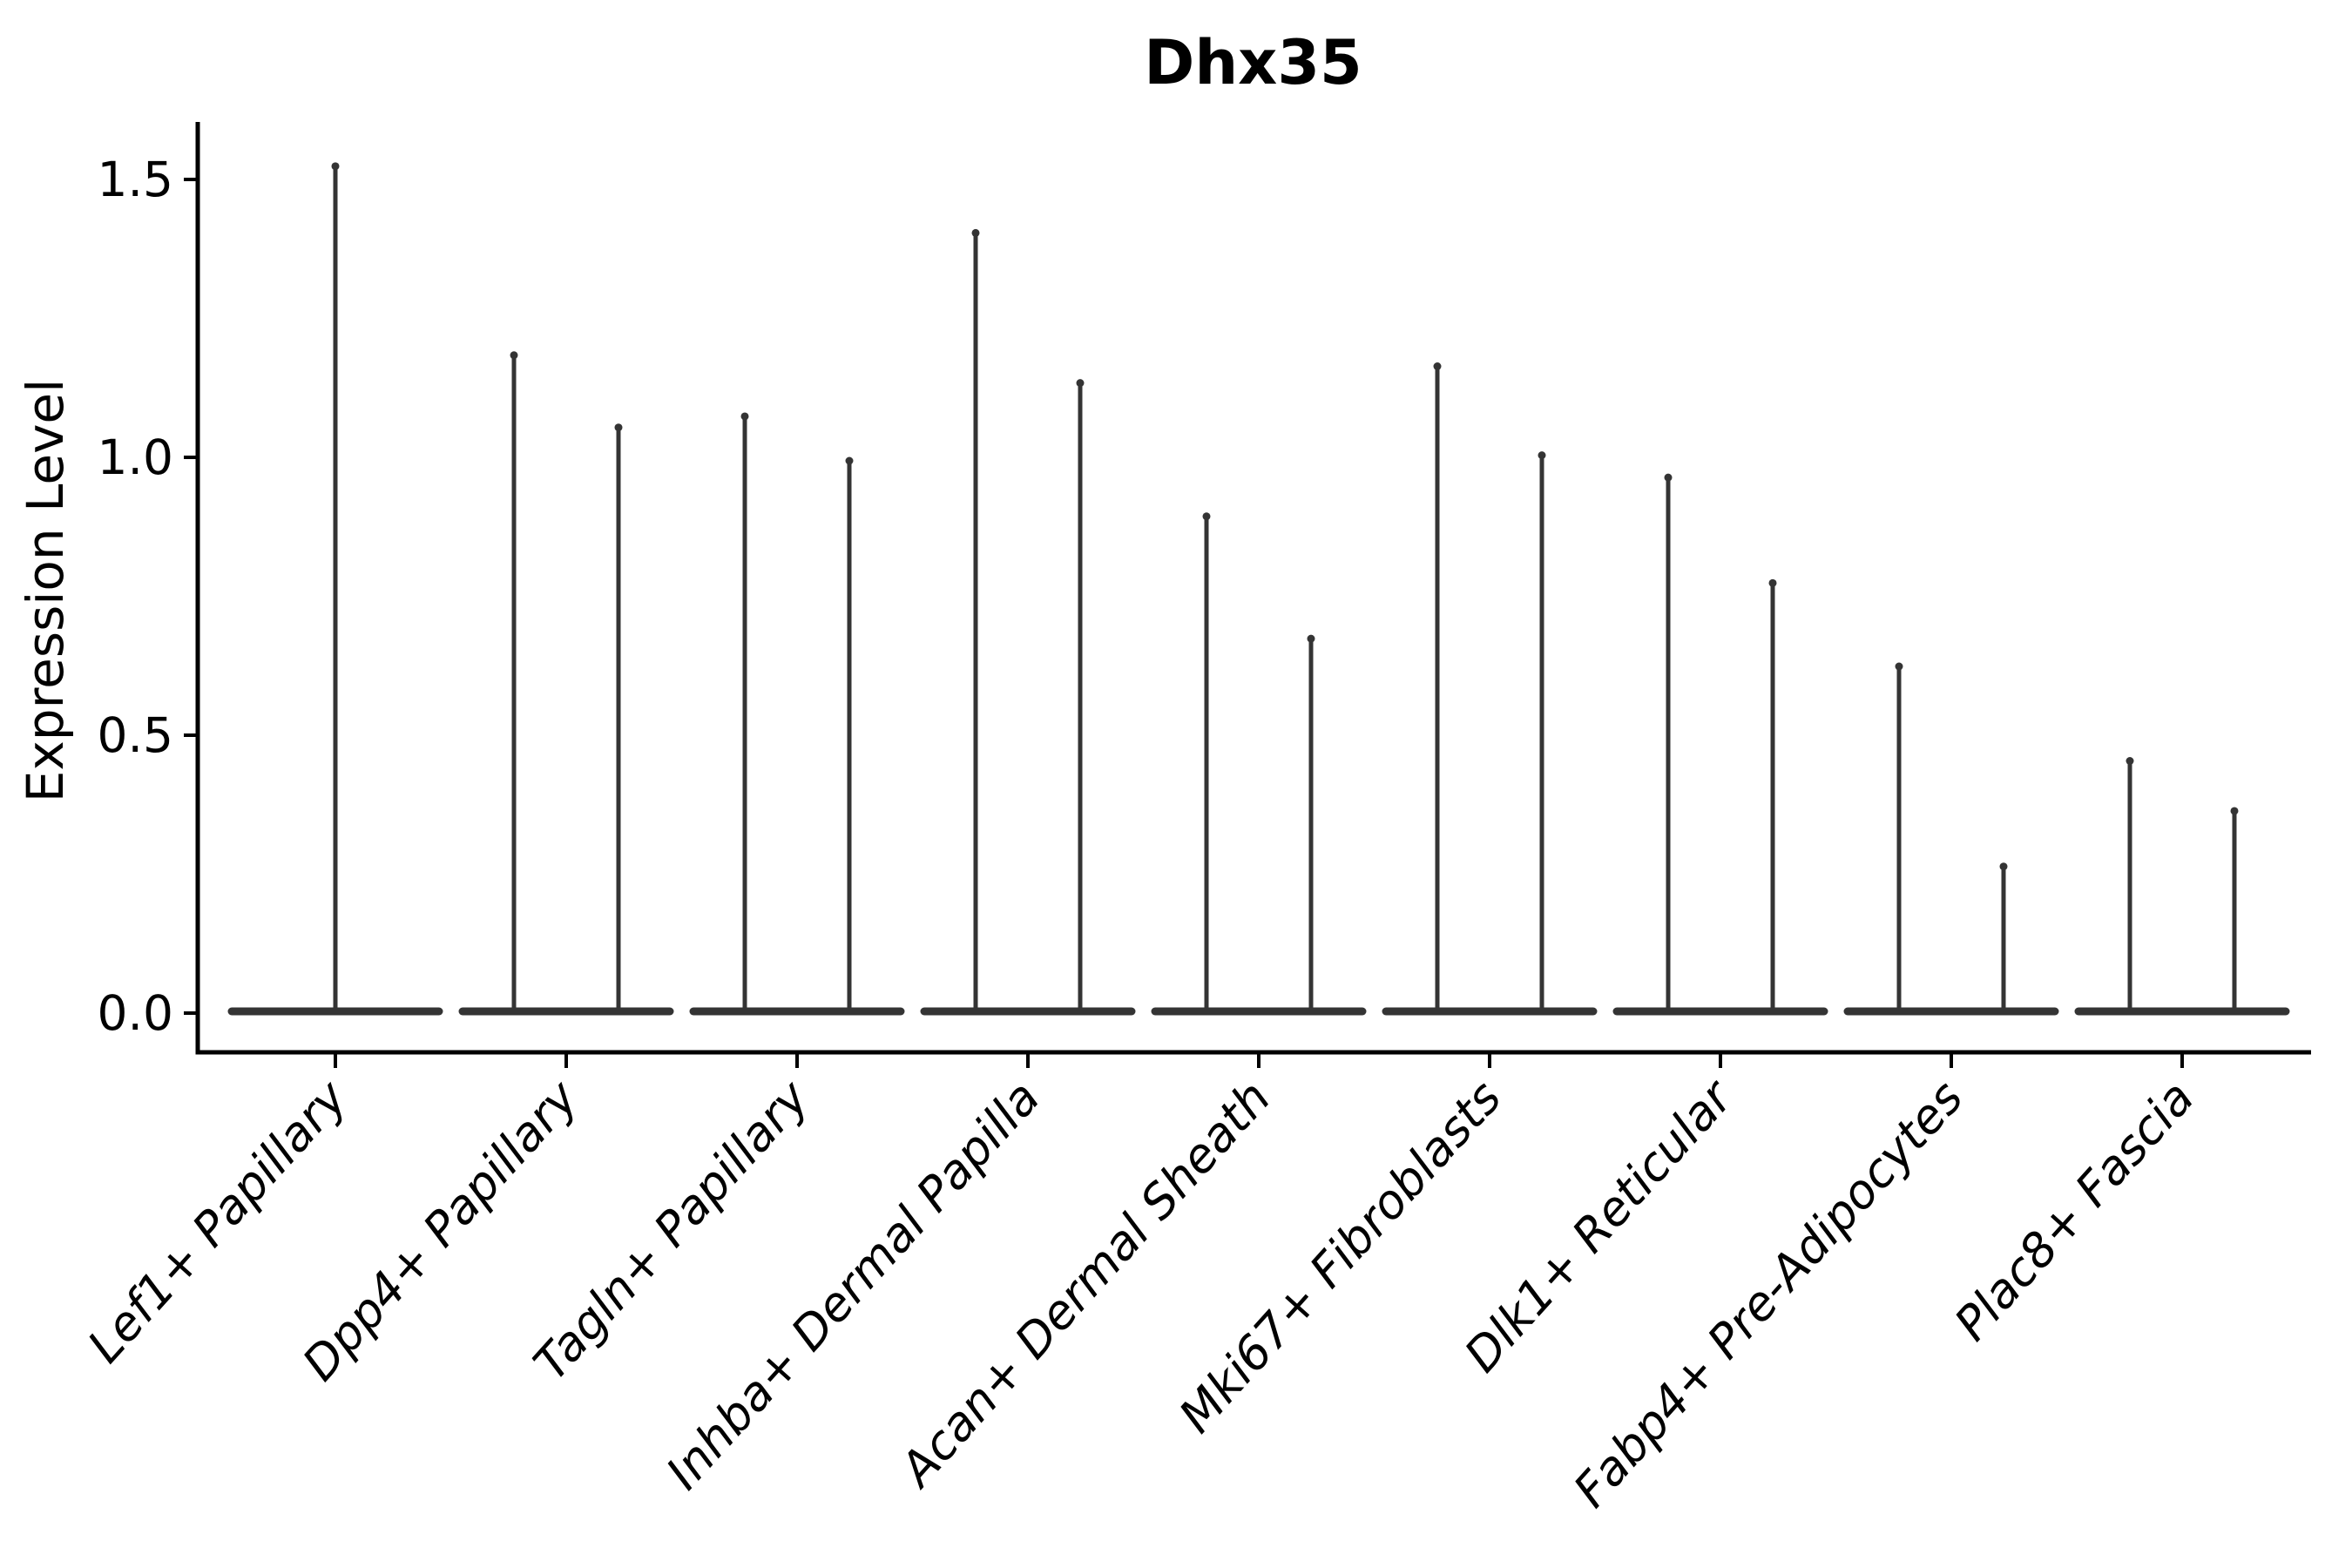 This screenshot has width=2352, height=1568. What do you see at coordinates (2073, 1211) in the screenshot?
I see `x-category-label-8: Plac8+ Fascia` at bounding box center [2073, 1211].